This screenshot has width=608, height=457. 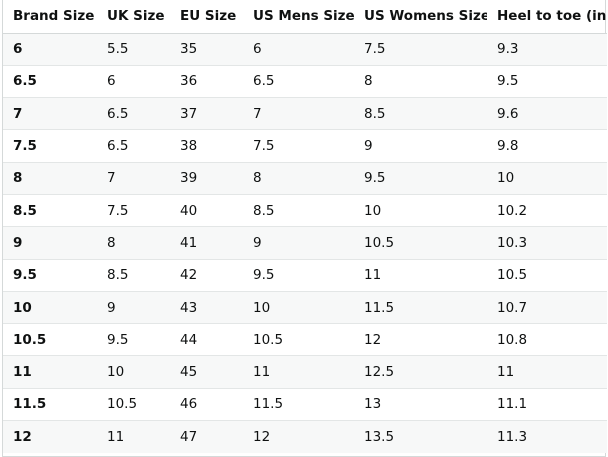 What do you see at coordinates (18, 242) in the screenshot?
I see `brand-size-cell: 9` at bounding box center [18, 242].